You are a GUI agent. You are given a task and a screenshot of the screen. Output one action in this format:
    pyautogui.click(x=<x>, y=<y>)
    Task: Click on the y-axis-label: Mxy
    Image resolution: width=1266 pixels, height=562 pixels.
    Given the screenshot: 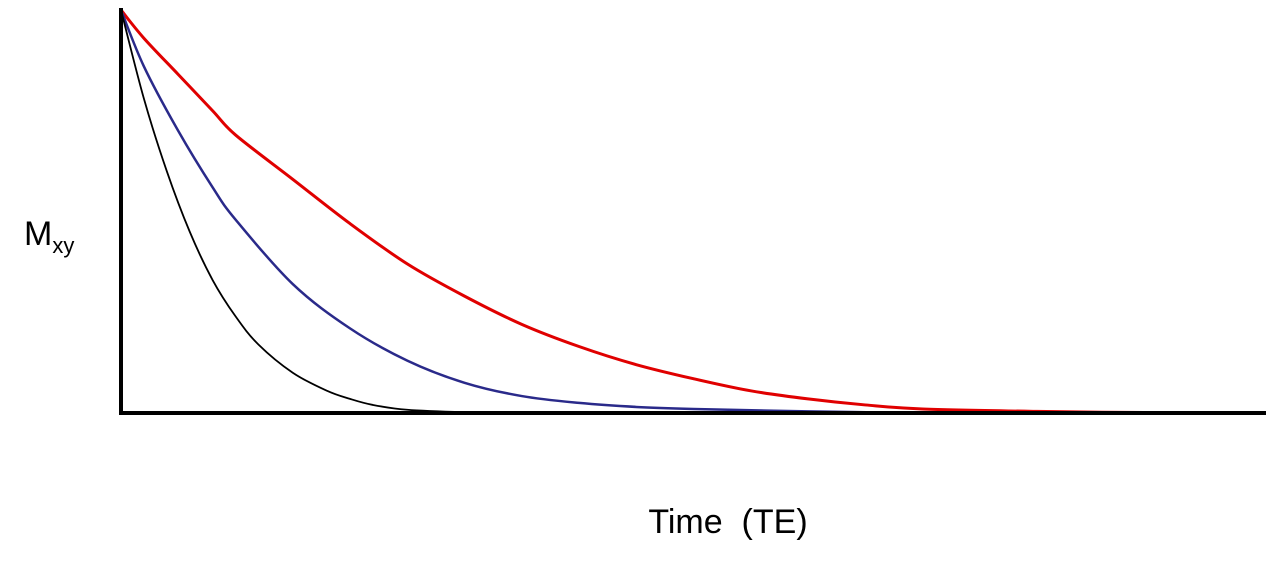 What is the action you would take?
    pyautogui.click(x=49, y=236)
    